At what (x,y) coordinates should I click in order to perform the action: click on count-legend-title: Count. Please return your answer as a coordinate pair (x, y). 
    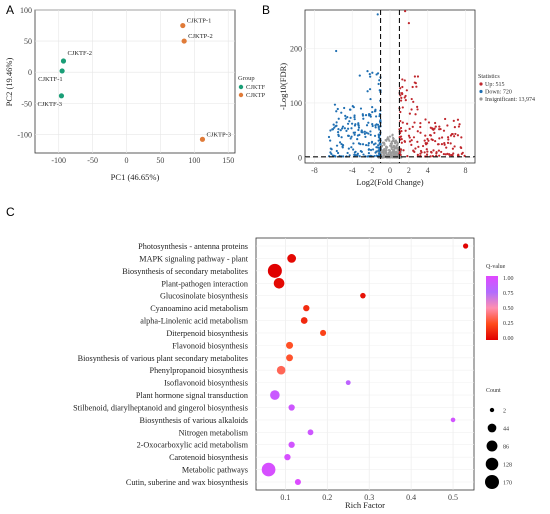
    Looking at the image, I should click on (493, 391).